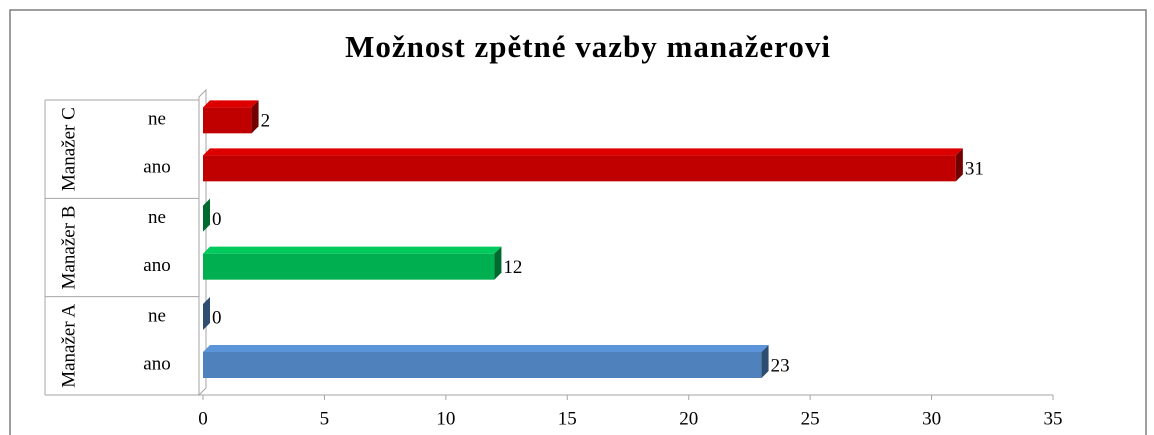  What do you see at coordinates (203, 418) in the screenshot?
I see `x-tick-label: 0` at bounding box center [203, 418].